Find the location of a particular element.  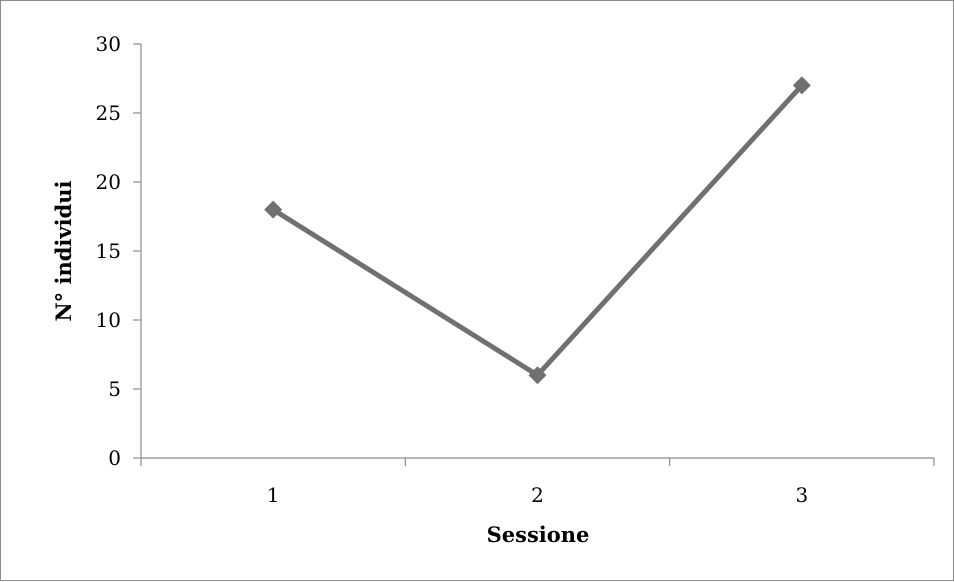

x-axis-title: Sessione is located at coordinates (538, 534).